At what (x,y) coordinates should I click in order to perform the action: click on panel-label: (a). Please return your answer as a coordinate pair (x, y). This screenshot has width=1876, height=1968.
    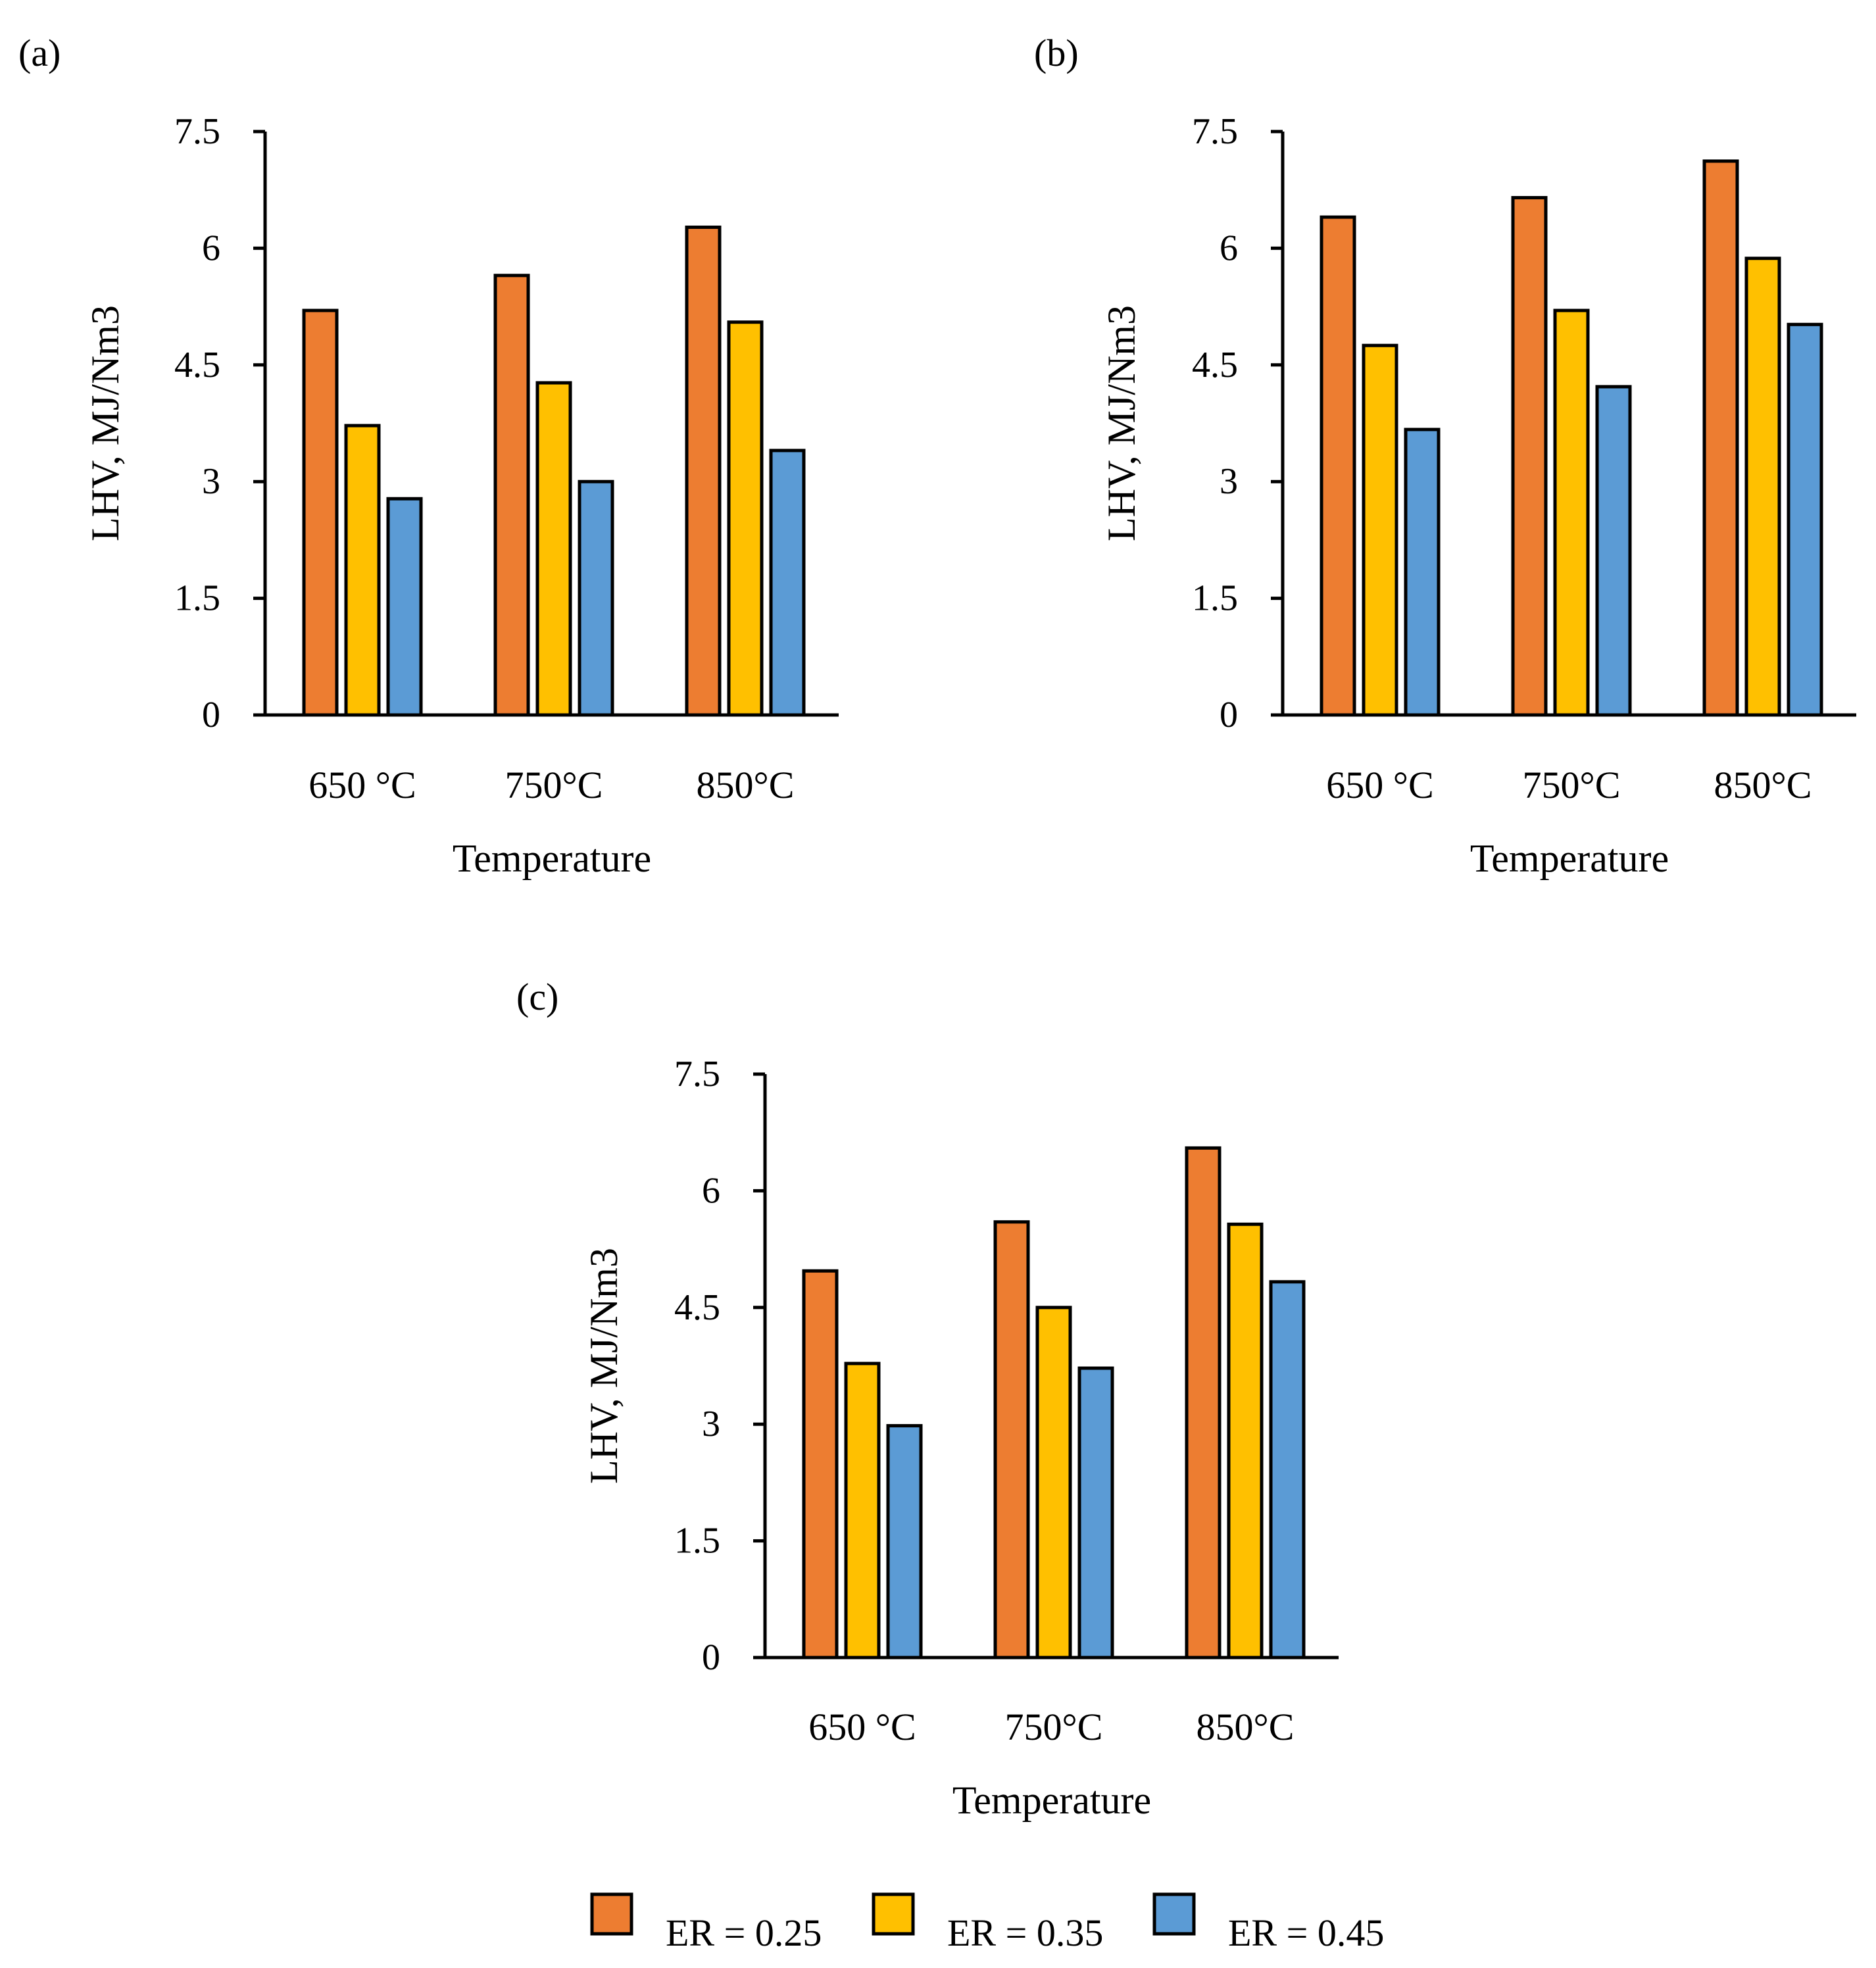
    Looking at the image, I should click on (39, 53).